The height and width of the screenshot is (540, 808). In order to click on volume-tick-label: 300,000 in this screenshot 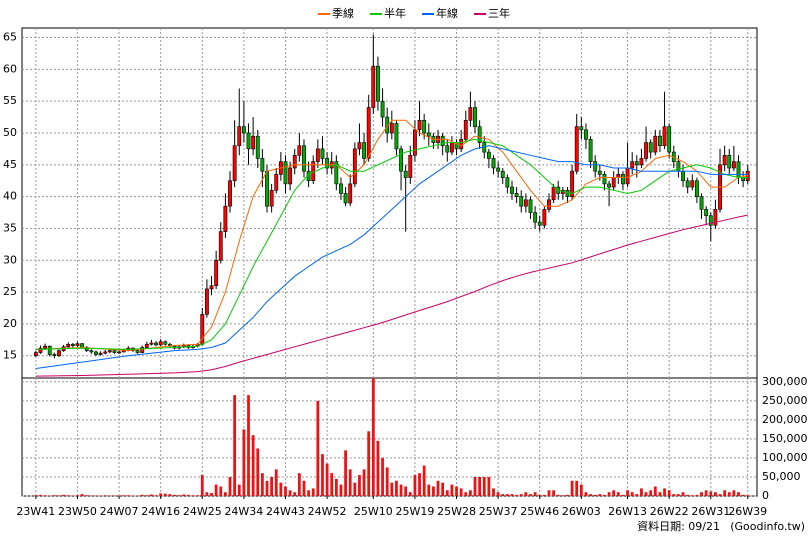, I will do `click(785, 381)`.